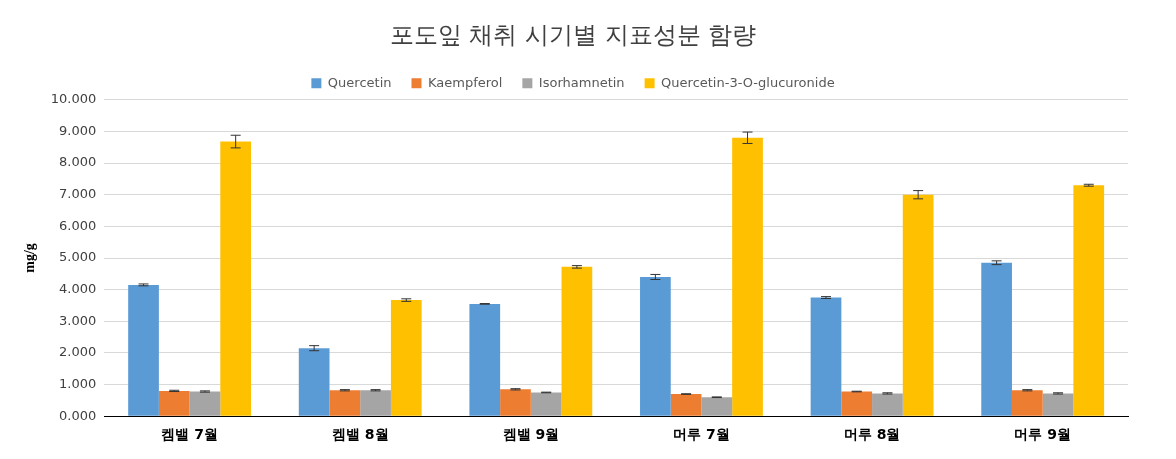  Describe the element at coordinates (73, 99) in the screenshot. I see `y-tick-label: 10.000` at that location.